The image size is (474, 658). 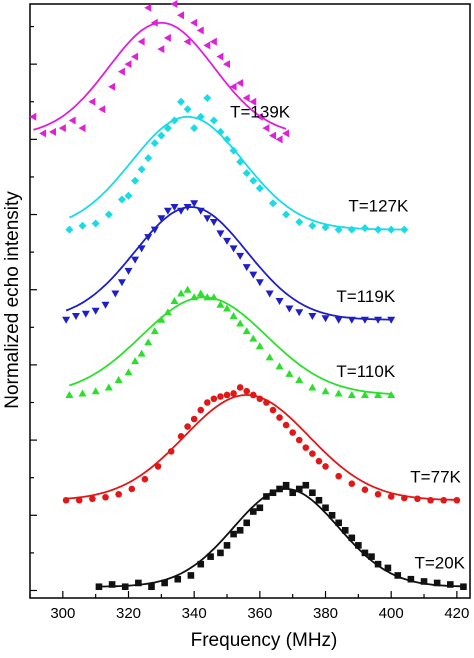 What do you see at coordinates (439, 563) in the screenshot?
I see `series-label: T=20K` at bounding box center [439, 563].